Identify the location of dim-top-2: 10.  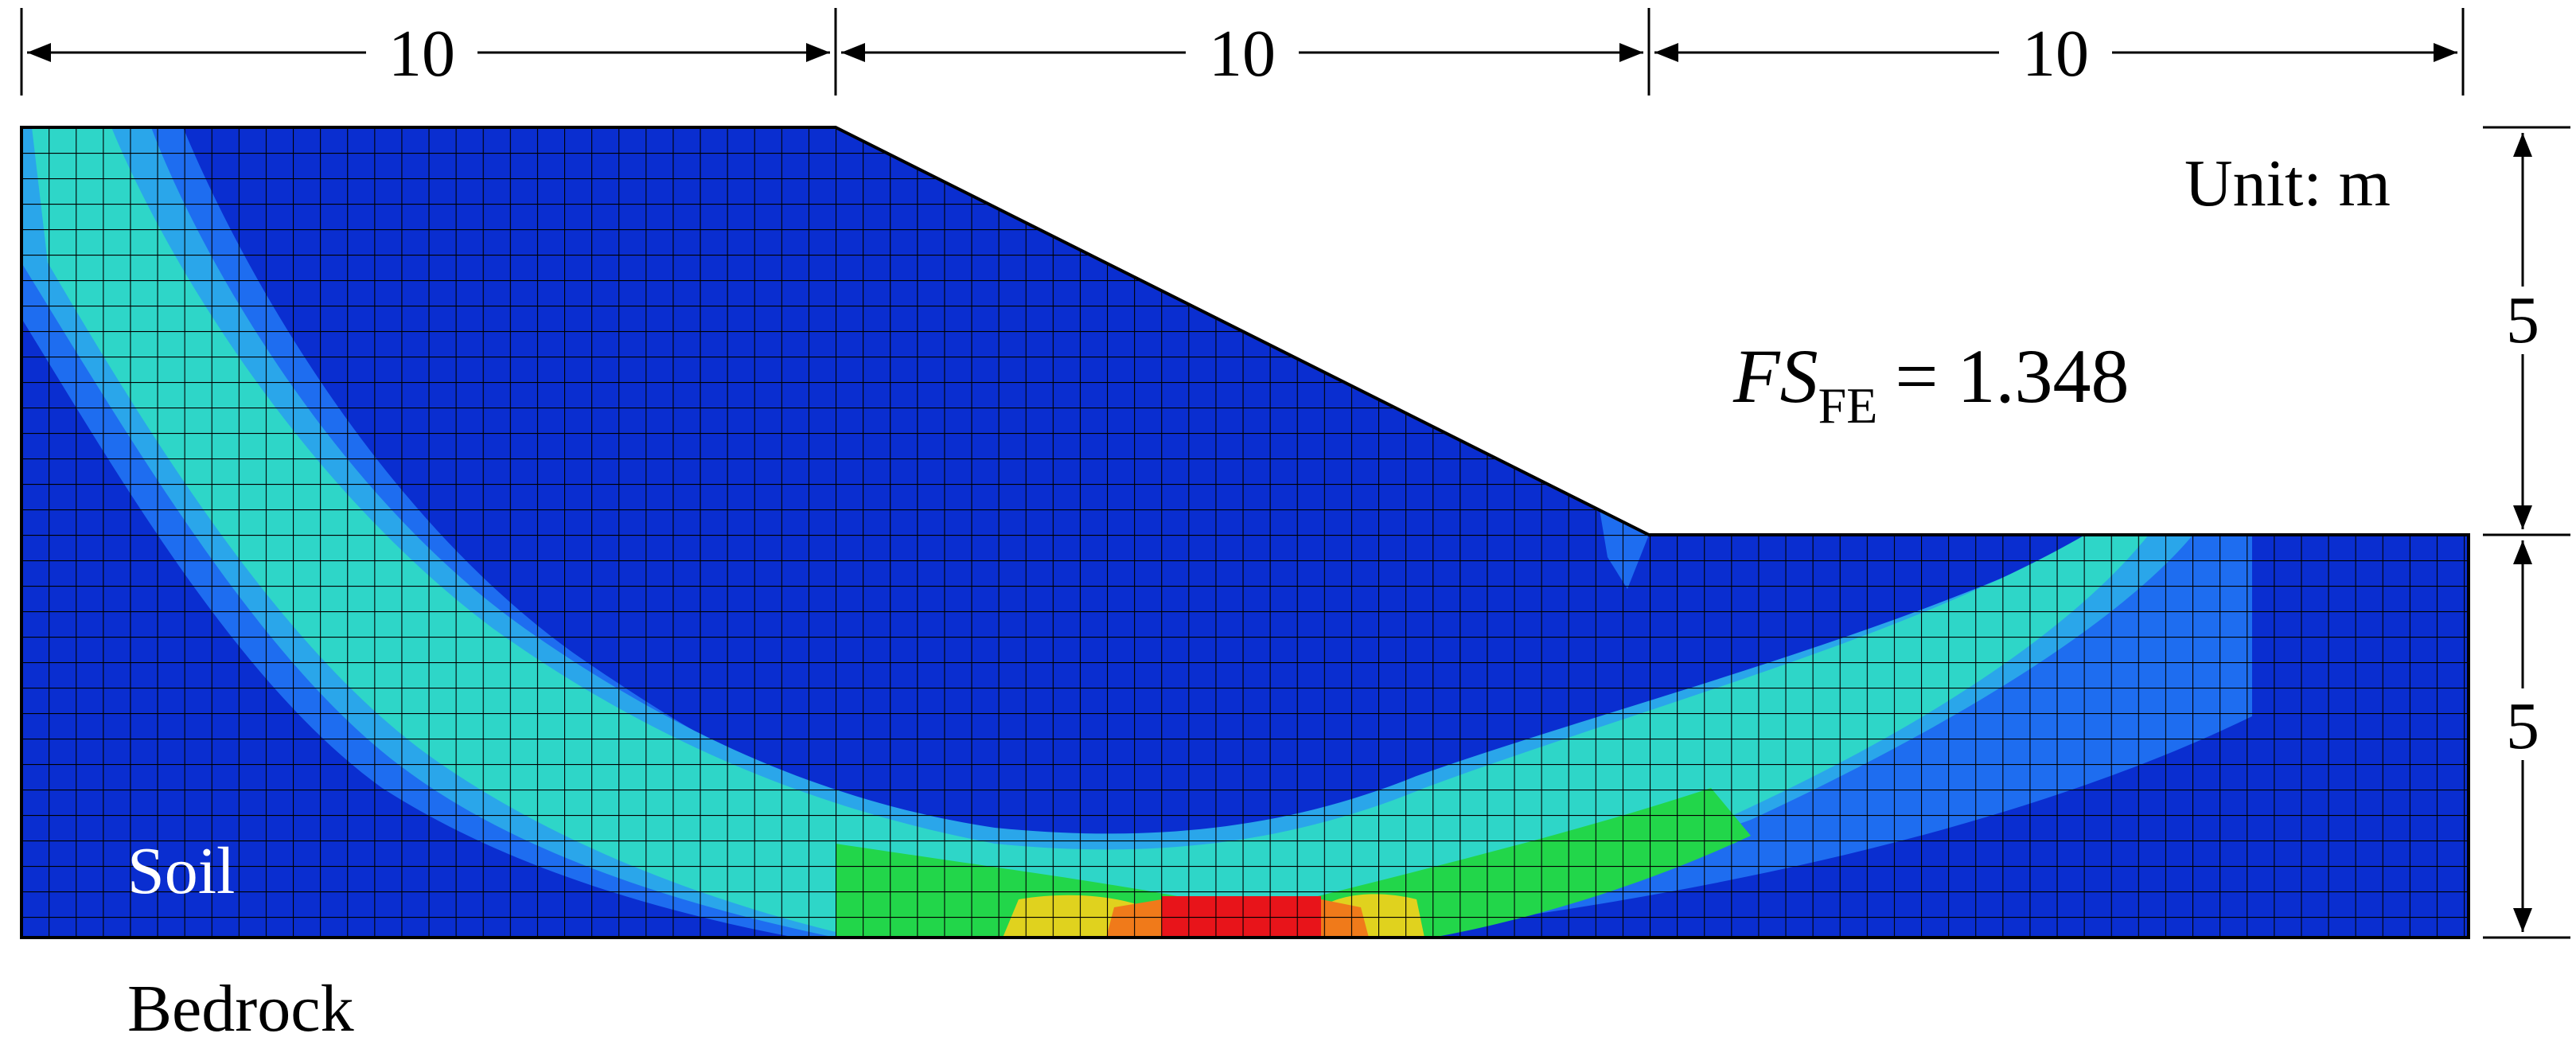
(1242, 54).